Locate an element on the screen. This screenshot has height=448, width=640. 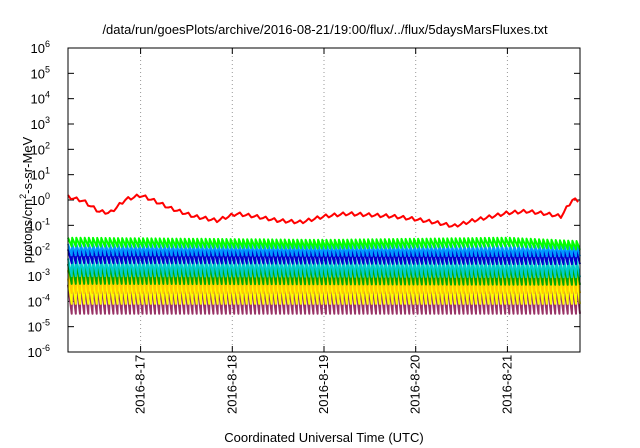
y-tick-label: 10⁴ is located at coordinates (40, 98).